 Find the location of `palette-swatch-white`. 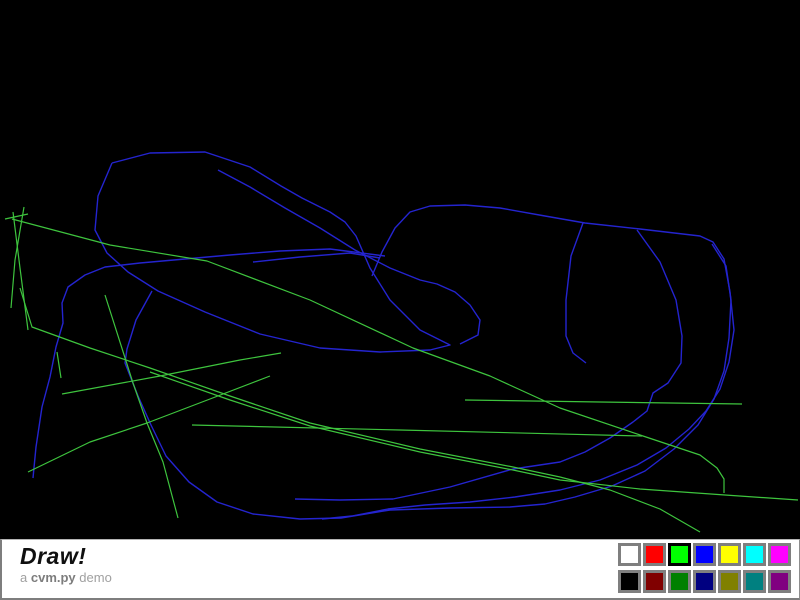

palette-swatch-white is located at coordinates (629, 554).